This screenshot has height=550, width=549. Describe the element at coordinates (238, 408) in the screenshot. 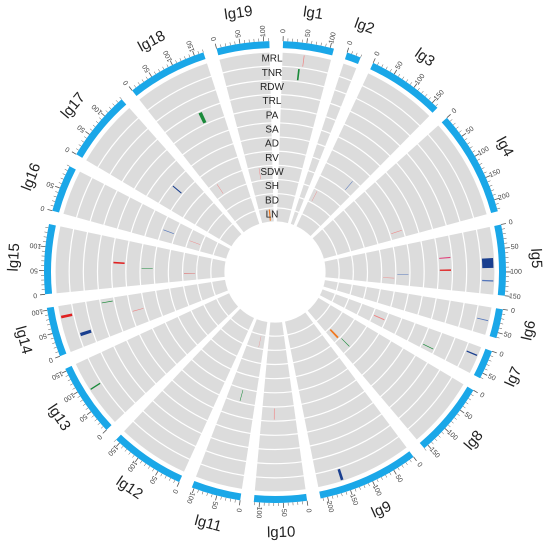

I see `track-band-lg11-SA` at that location.